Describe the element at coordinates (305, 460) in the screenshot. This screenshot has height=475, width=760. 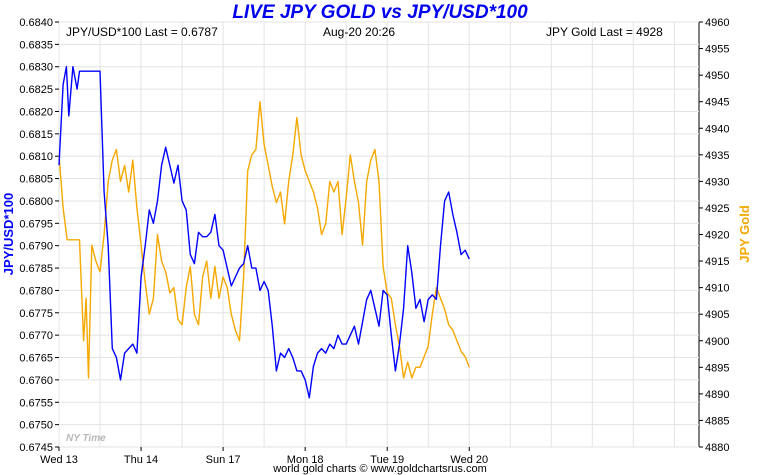
I see `x-tick-label: Mon 18` at that location.